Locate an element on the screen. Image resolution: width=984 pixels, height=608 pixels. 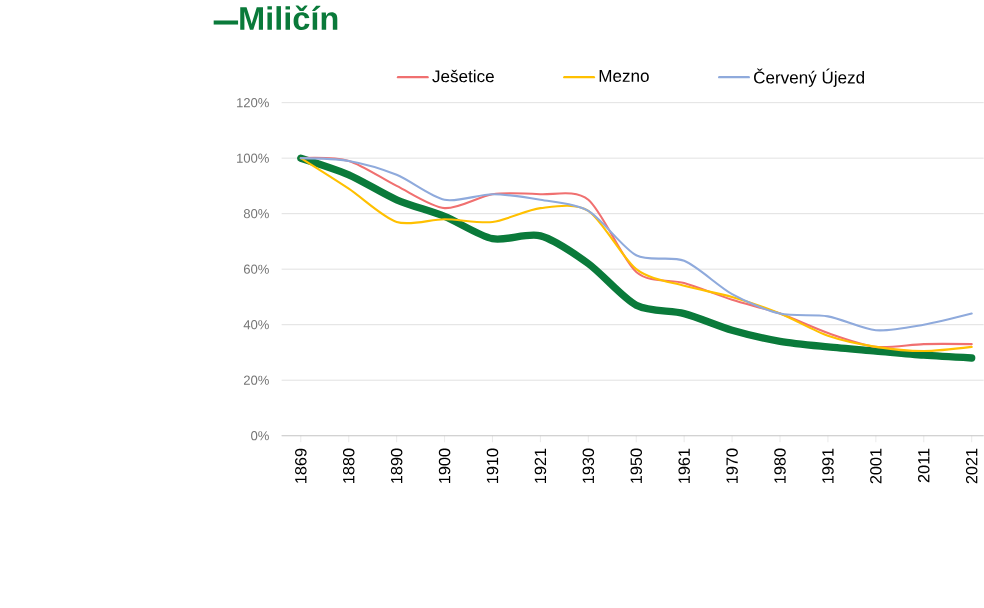
x-tick-label: 2001 is located at coordinates (876, 466).